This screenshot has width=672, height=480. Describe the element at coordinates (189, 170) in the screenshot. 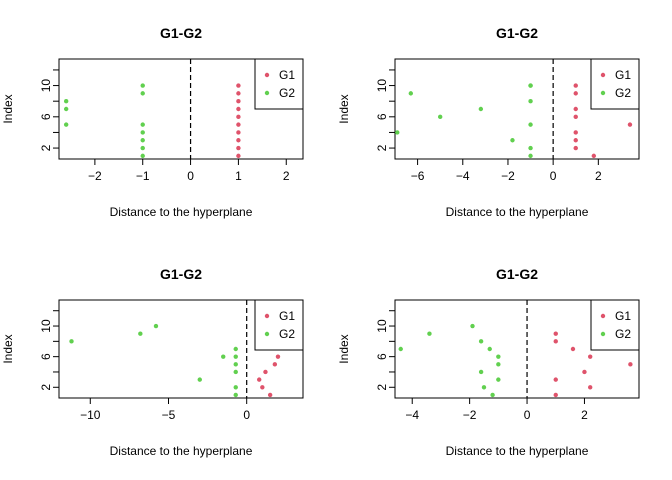

I see `x-axis: −2 −1 0 1 2` at that location.